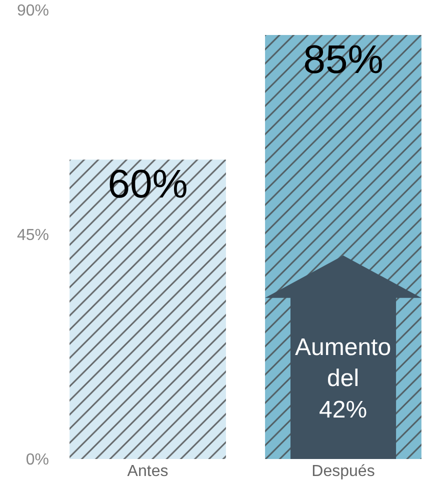  What do you see at coordinates (343, 379) in the screenshot?
I see `annotation: Aumento del 42%` at bounding box center [343, 379].